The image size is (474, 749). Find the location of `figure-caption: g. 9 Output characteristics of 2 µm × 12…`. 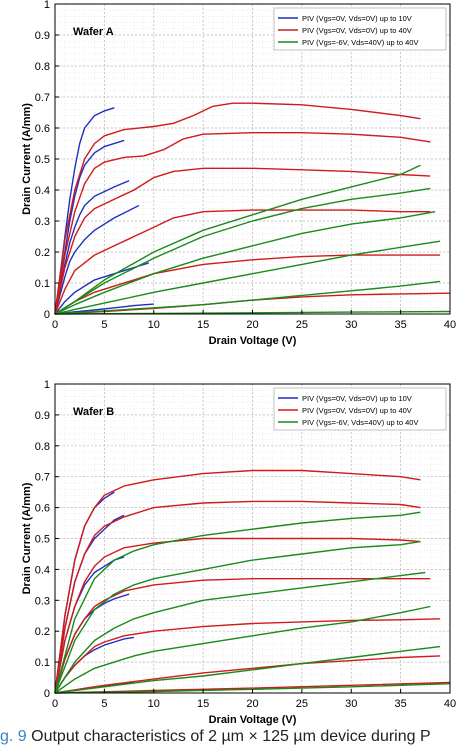

figure-caption: g. 9 Output characteristics of 2 µm × 12… is located at coordinates (237, 738).